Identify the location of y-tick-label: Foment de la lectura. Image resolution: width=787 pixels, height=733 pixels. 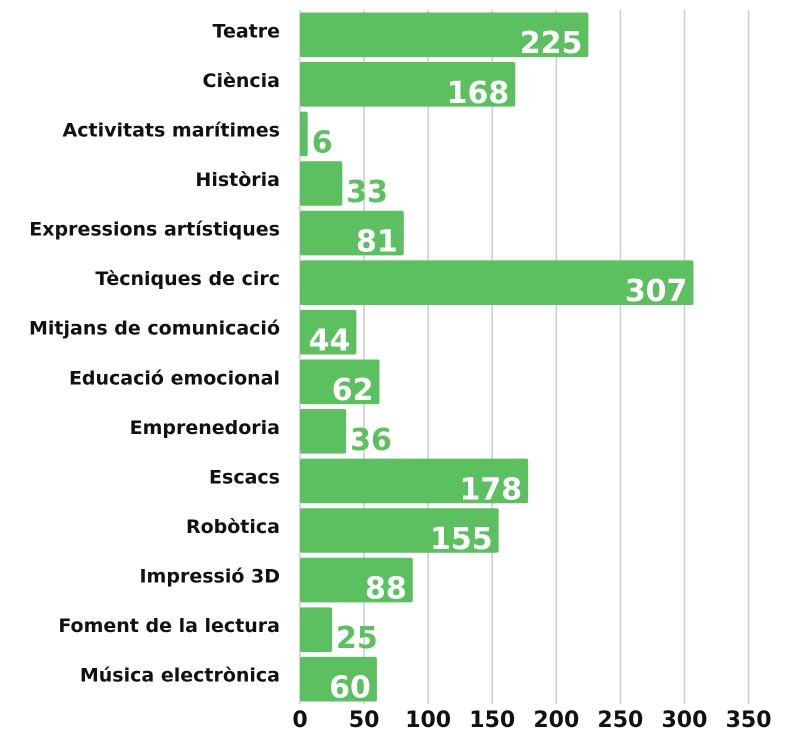
(169, 626).